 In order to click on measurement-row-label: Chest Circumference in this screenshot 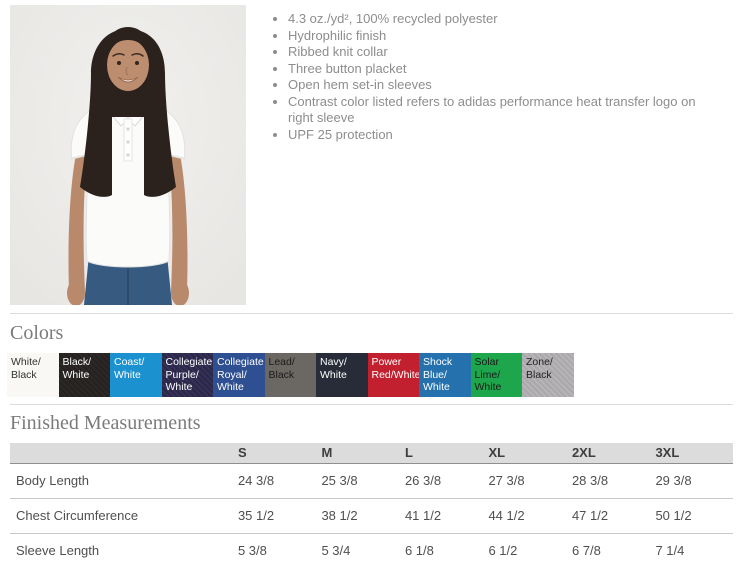, I will do `click(121, 516)`.